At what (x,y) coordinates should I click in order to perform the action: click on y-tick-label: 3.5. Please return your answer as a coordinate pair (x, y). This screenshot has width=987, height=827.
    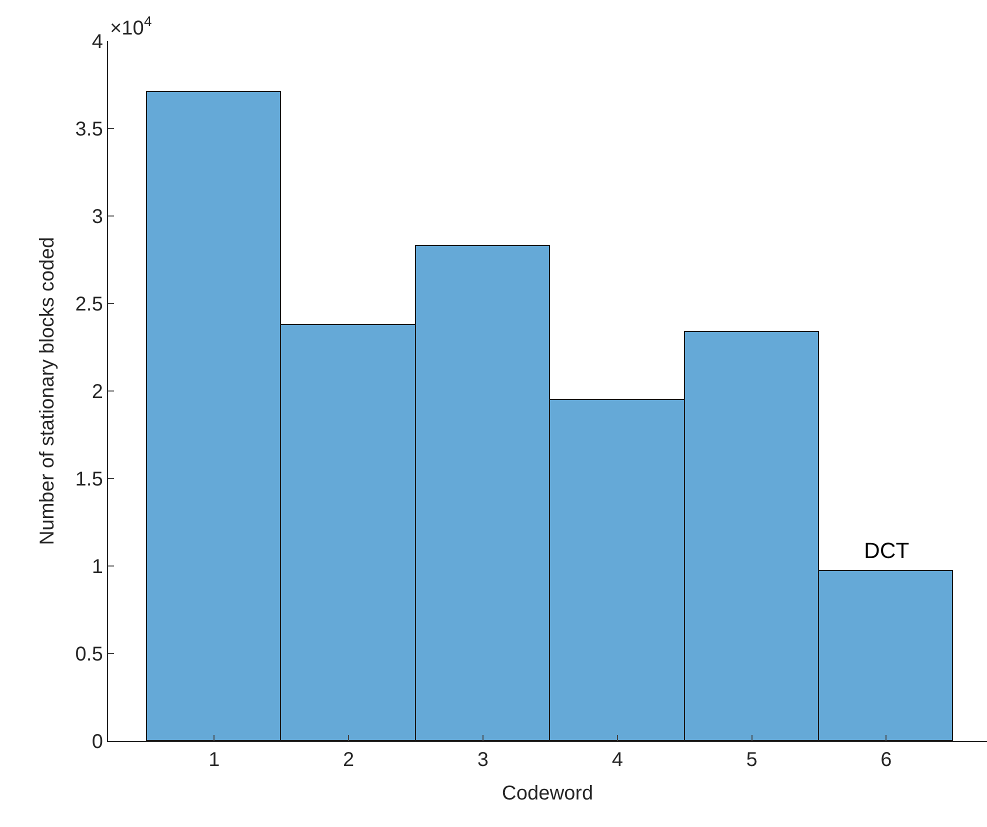
    Looking at the image, I should click on (89, 129).